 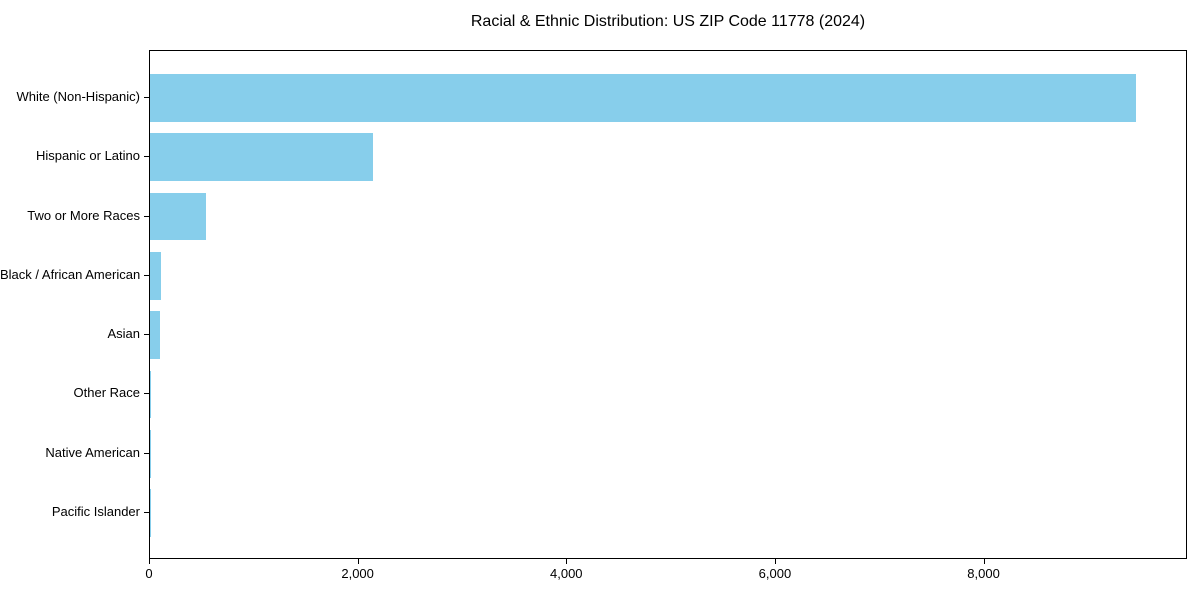 I want to click on bar-asian, so click(x=155, y=335).